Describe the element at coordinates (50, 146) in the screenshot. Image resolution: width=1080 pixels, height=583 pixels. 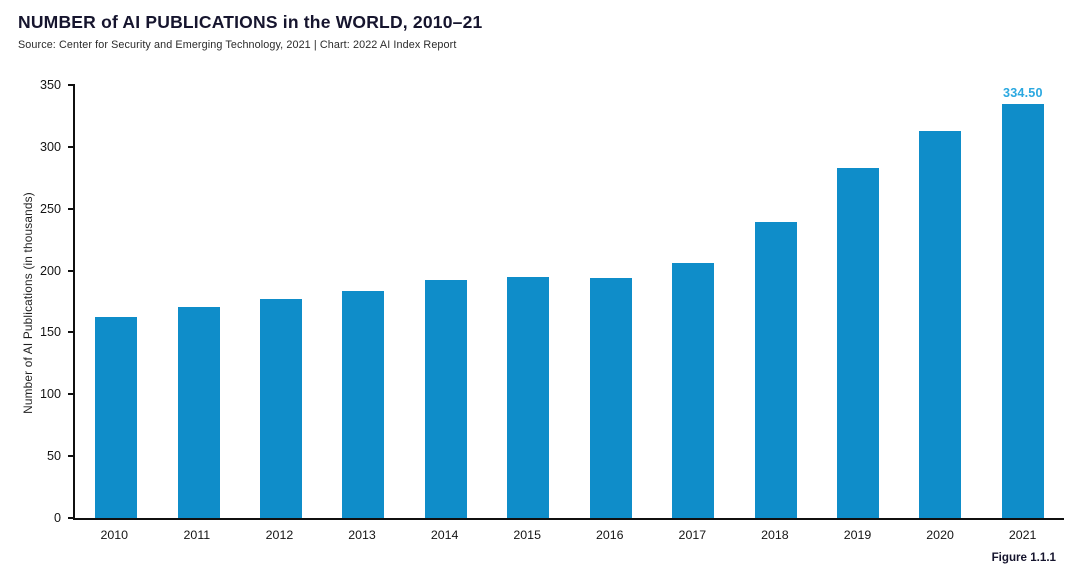
I see `y-tick-label: 300` at that location.